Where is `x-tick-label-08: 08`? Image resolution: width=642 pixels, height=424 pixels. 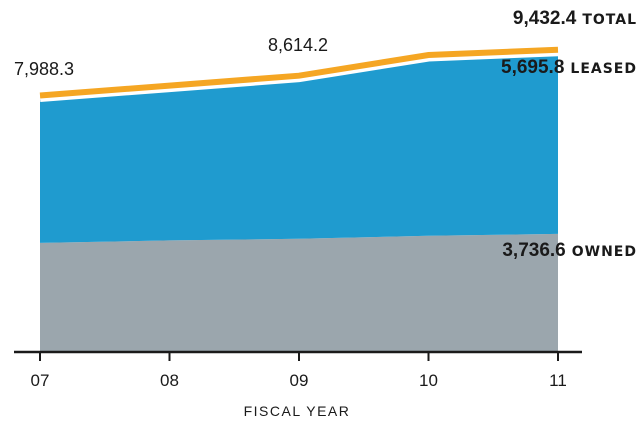
x-tick-label-08: 08 is located at coordinates (169, 380).